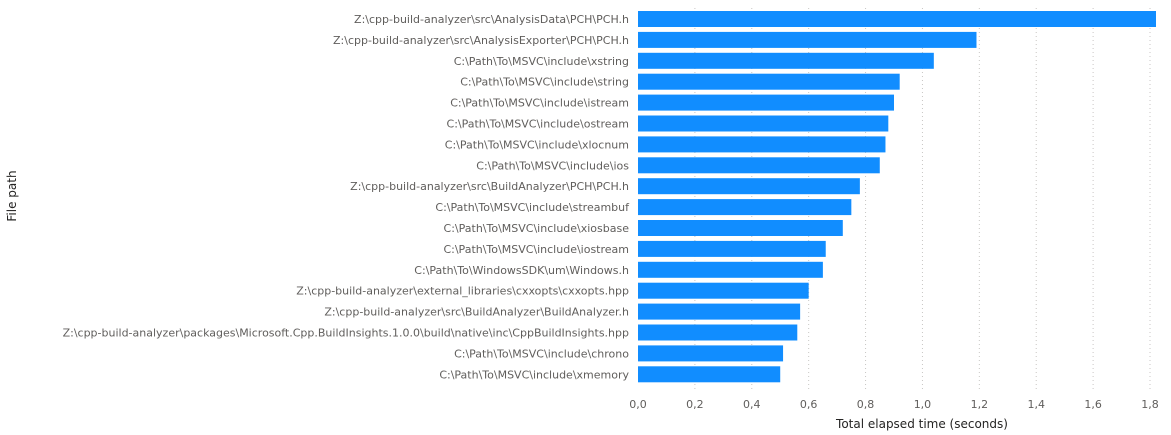 Image resolution: width=1171 pixels, height=435 pixels. I want to click on category-label: C:\Path\To\MSVC\include\streambuf, so click(532, 207).